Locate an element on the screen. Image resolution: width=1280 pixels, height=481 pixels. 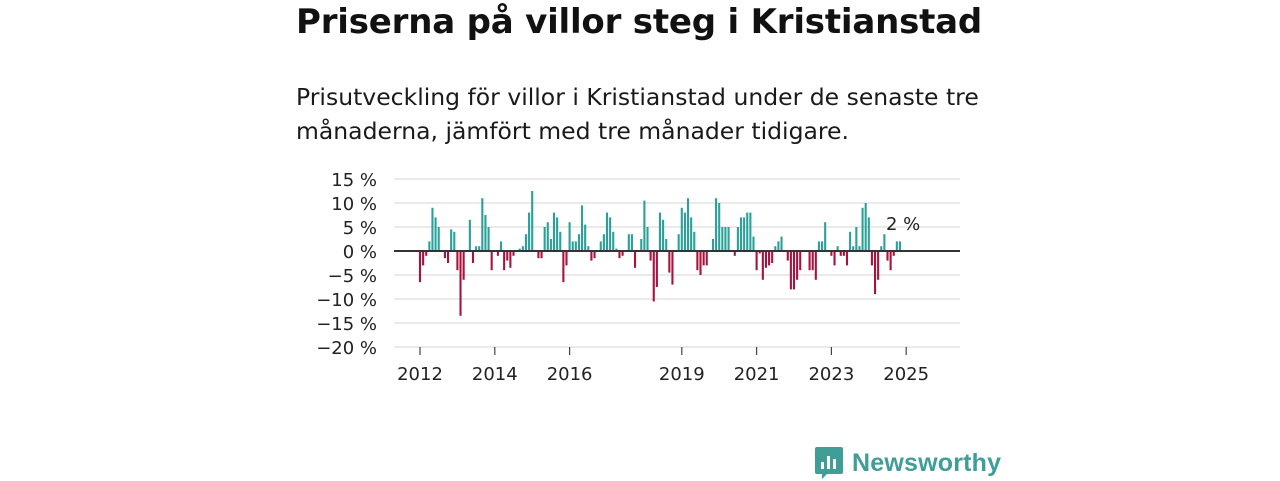
y-axis-labels: 15 % 10 % 5 % 0 % −5 % −10 % −15 % −20 % is located at coordinates (346, 264).